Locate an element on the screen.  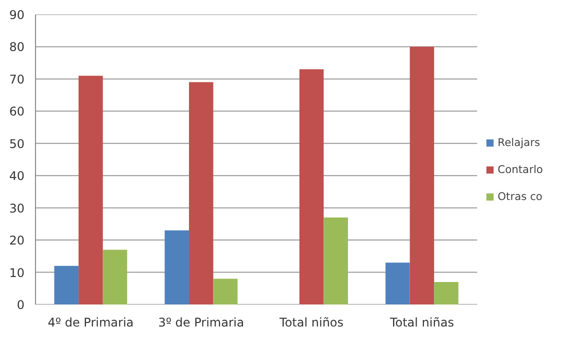
y-tick-label: 50 is located at coordinates (17, 143).